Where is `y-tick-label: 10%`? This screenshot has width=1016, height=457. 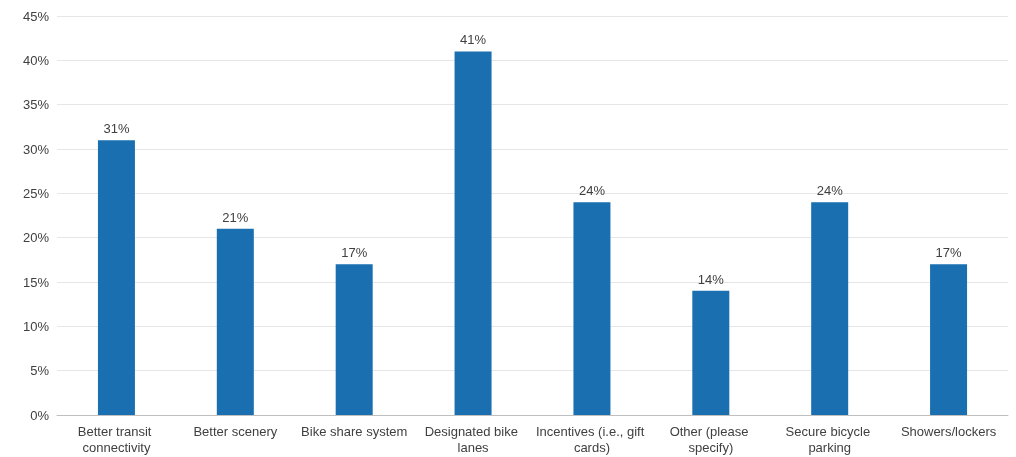 y-tick-label: 10% is located at coordinates (36, 326).